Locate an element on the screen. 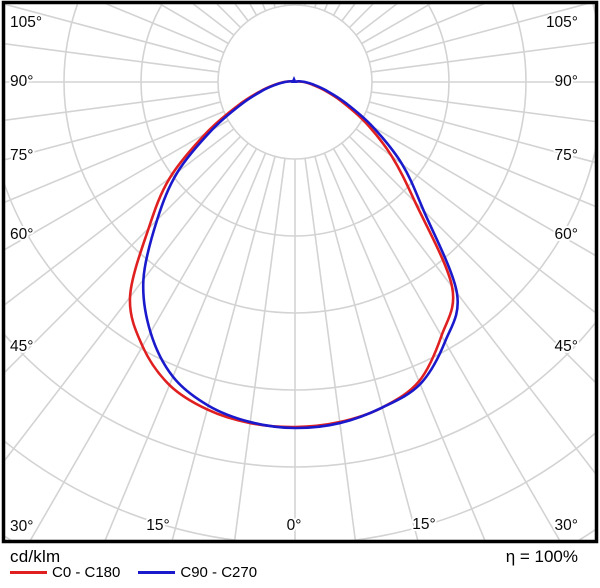  legend-line-c90-c270 is located at coordinates (157, 572).